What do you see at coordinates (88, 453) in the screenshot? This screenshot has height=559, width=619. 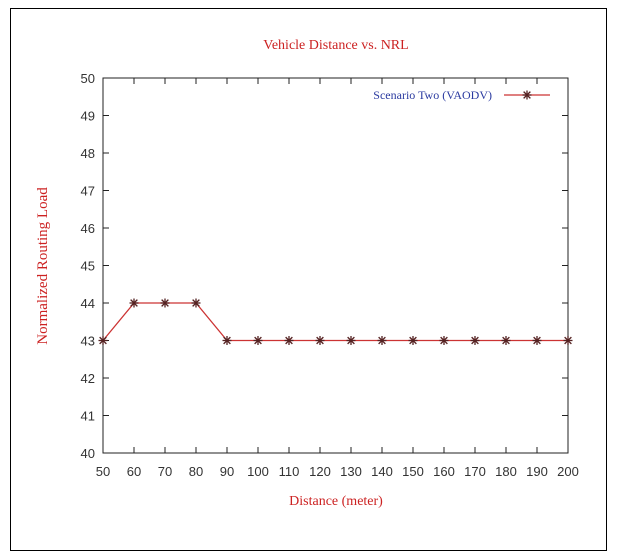 I see `y-tick-label: 40` at bounding box center [88, 453].